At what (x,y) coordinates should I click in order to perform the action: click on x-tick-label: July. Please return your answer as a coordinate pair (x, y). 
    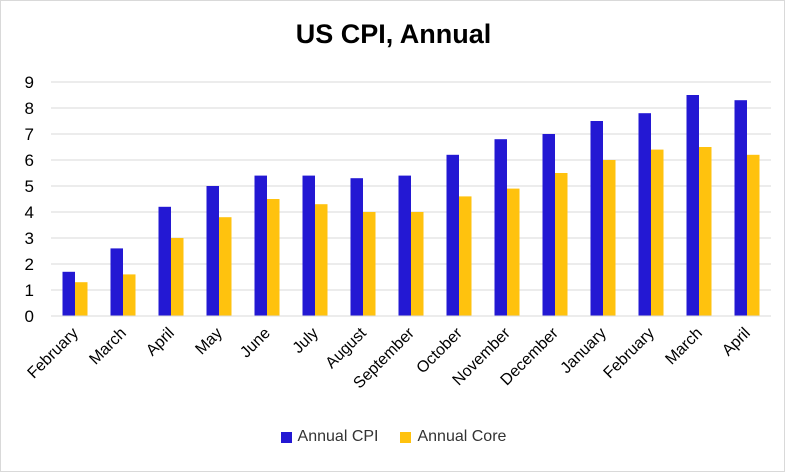
    Looking at the image, I should click on (306, 341).